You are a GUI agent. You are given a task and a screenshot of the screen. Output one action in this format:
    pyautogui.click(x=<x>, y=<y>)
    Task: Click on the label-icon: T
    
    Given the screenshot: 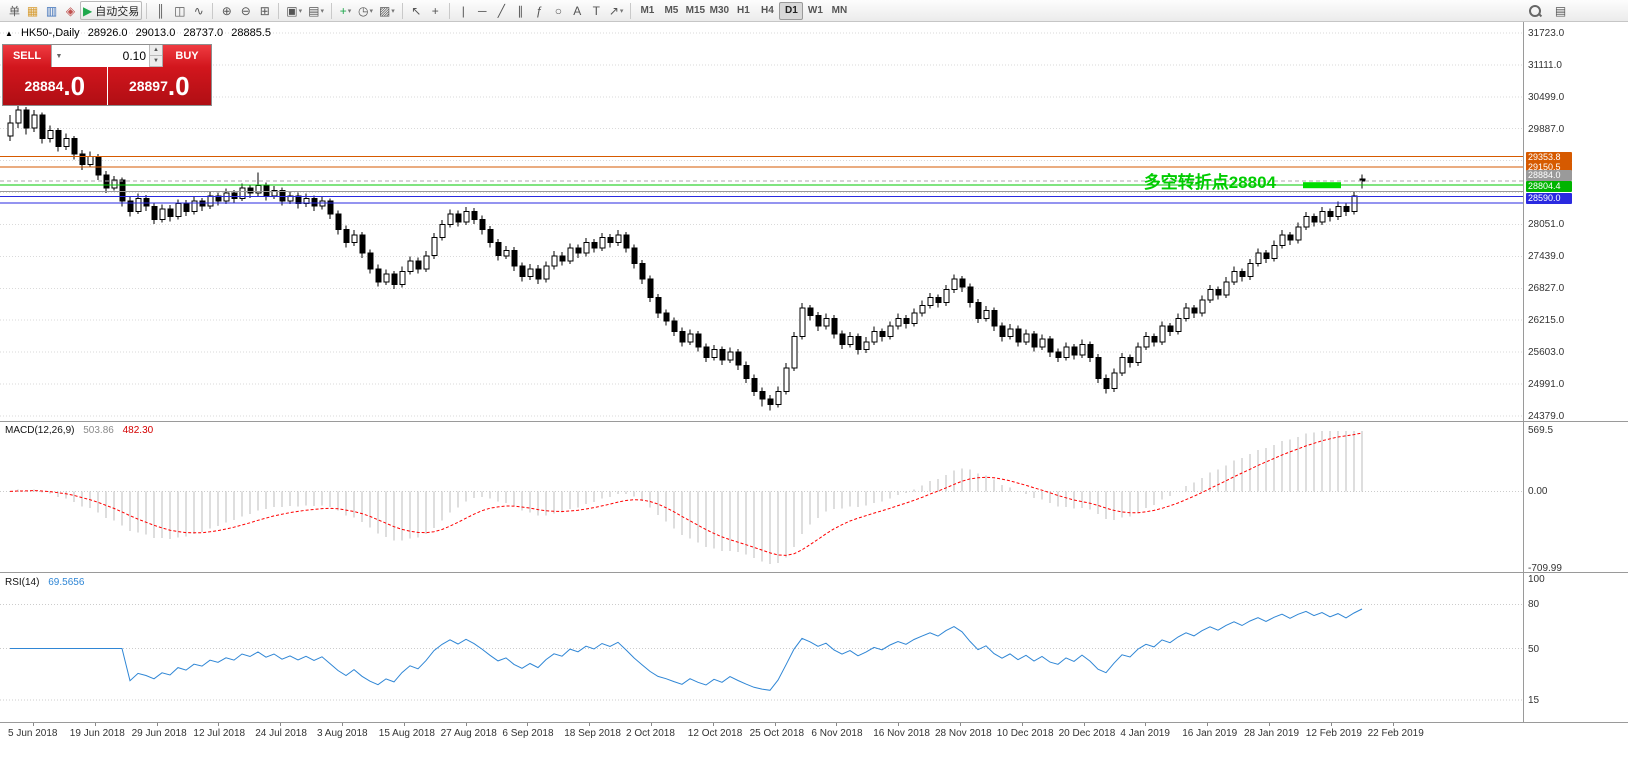 What is the action you would take?
    pyautogui.click(x=596, y=10)
    